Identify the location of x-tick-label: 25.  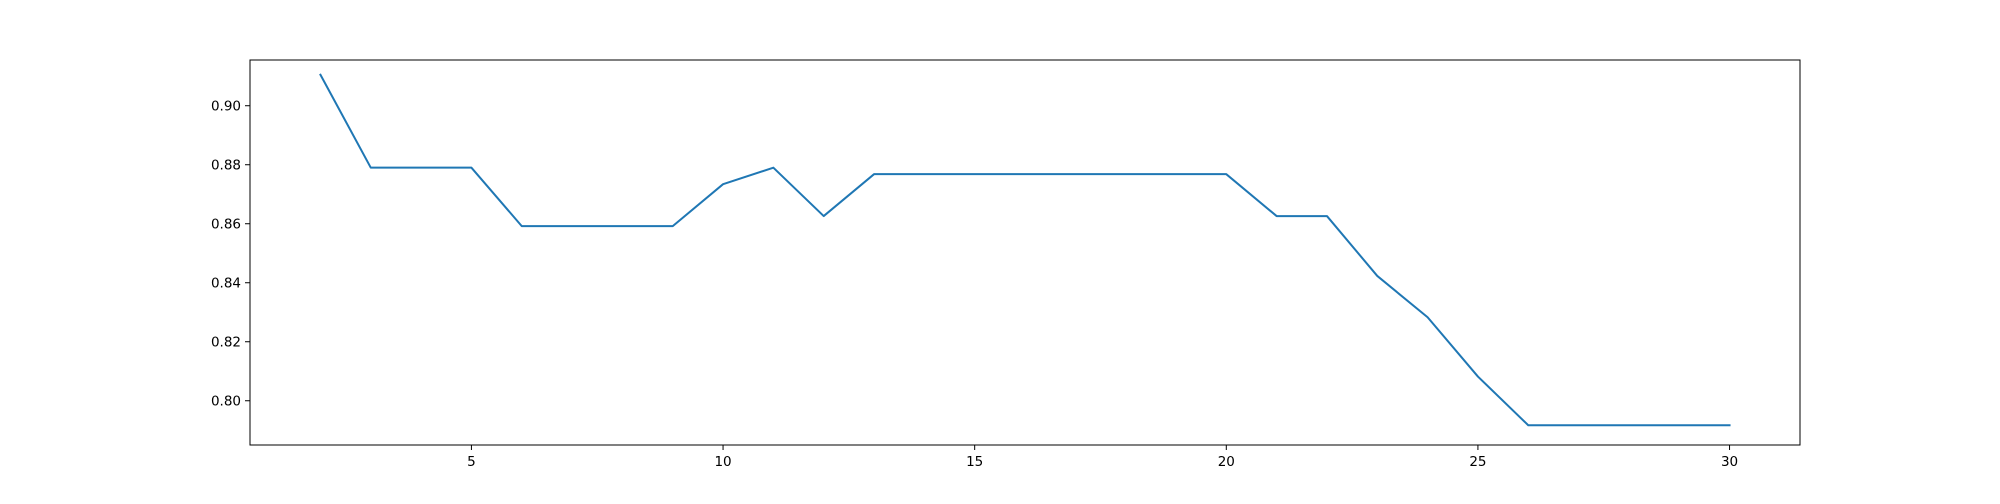
(1477, 462).